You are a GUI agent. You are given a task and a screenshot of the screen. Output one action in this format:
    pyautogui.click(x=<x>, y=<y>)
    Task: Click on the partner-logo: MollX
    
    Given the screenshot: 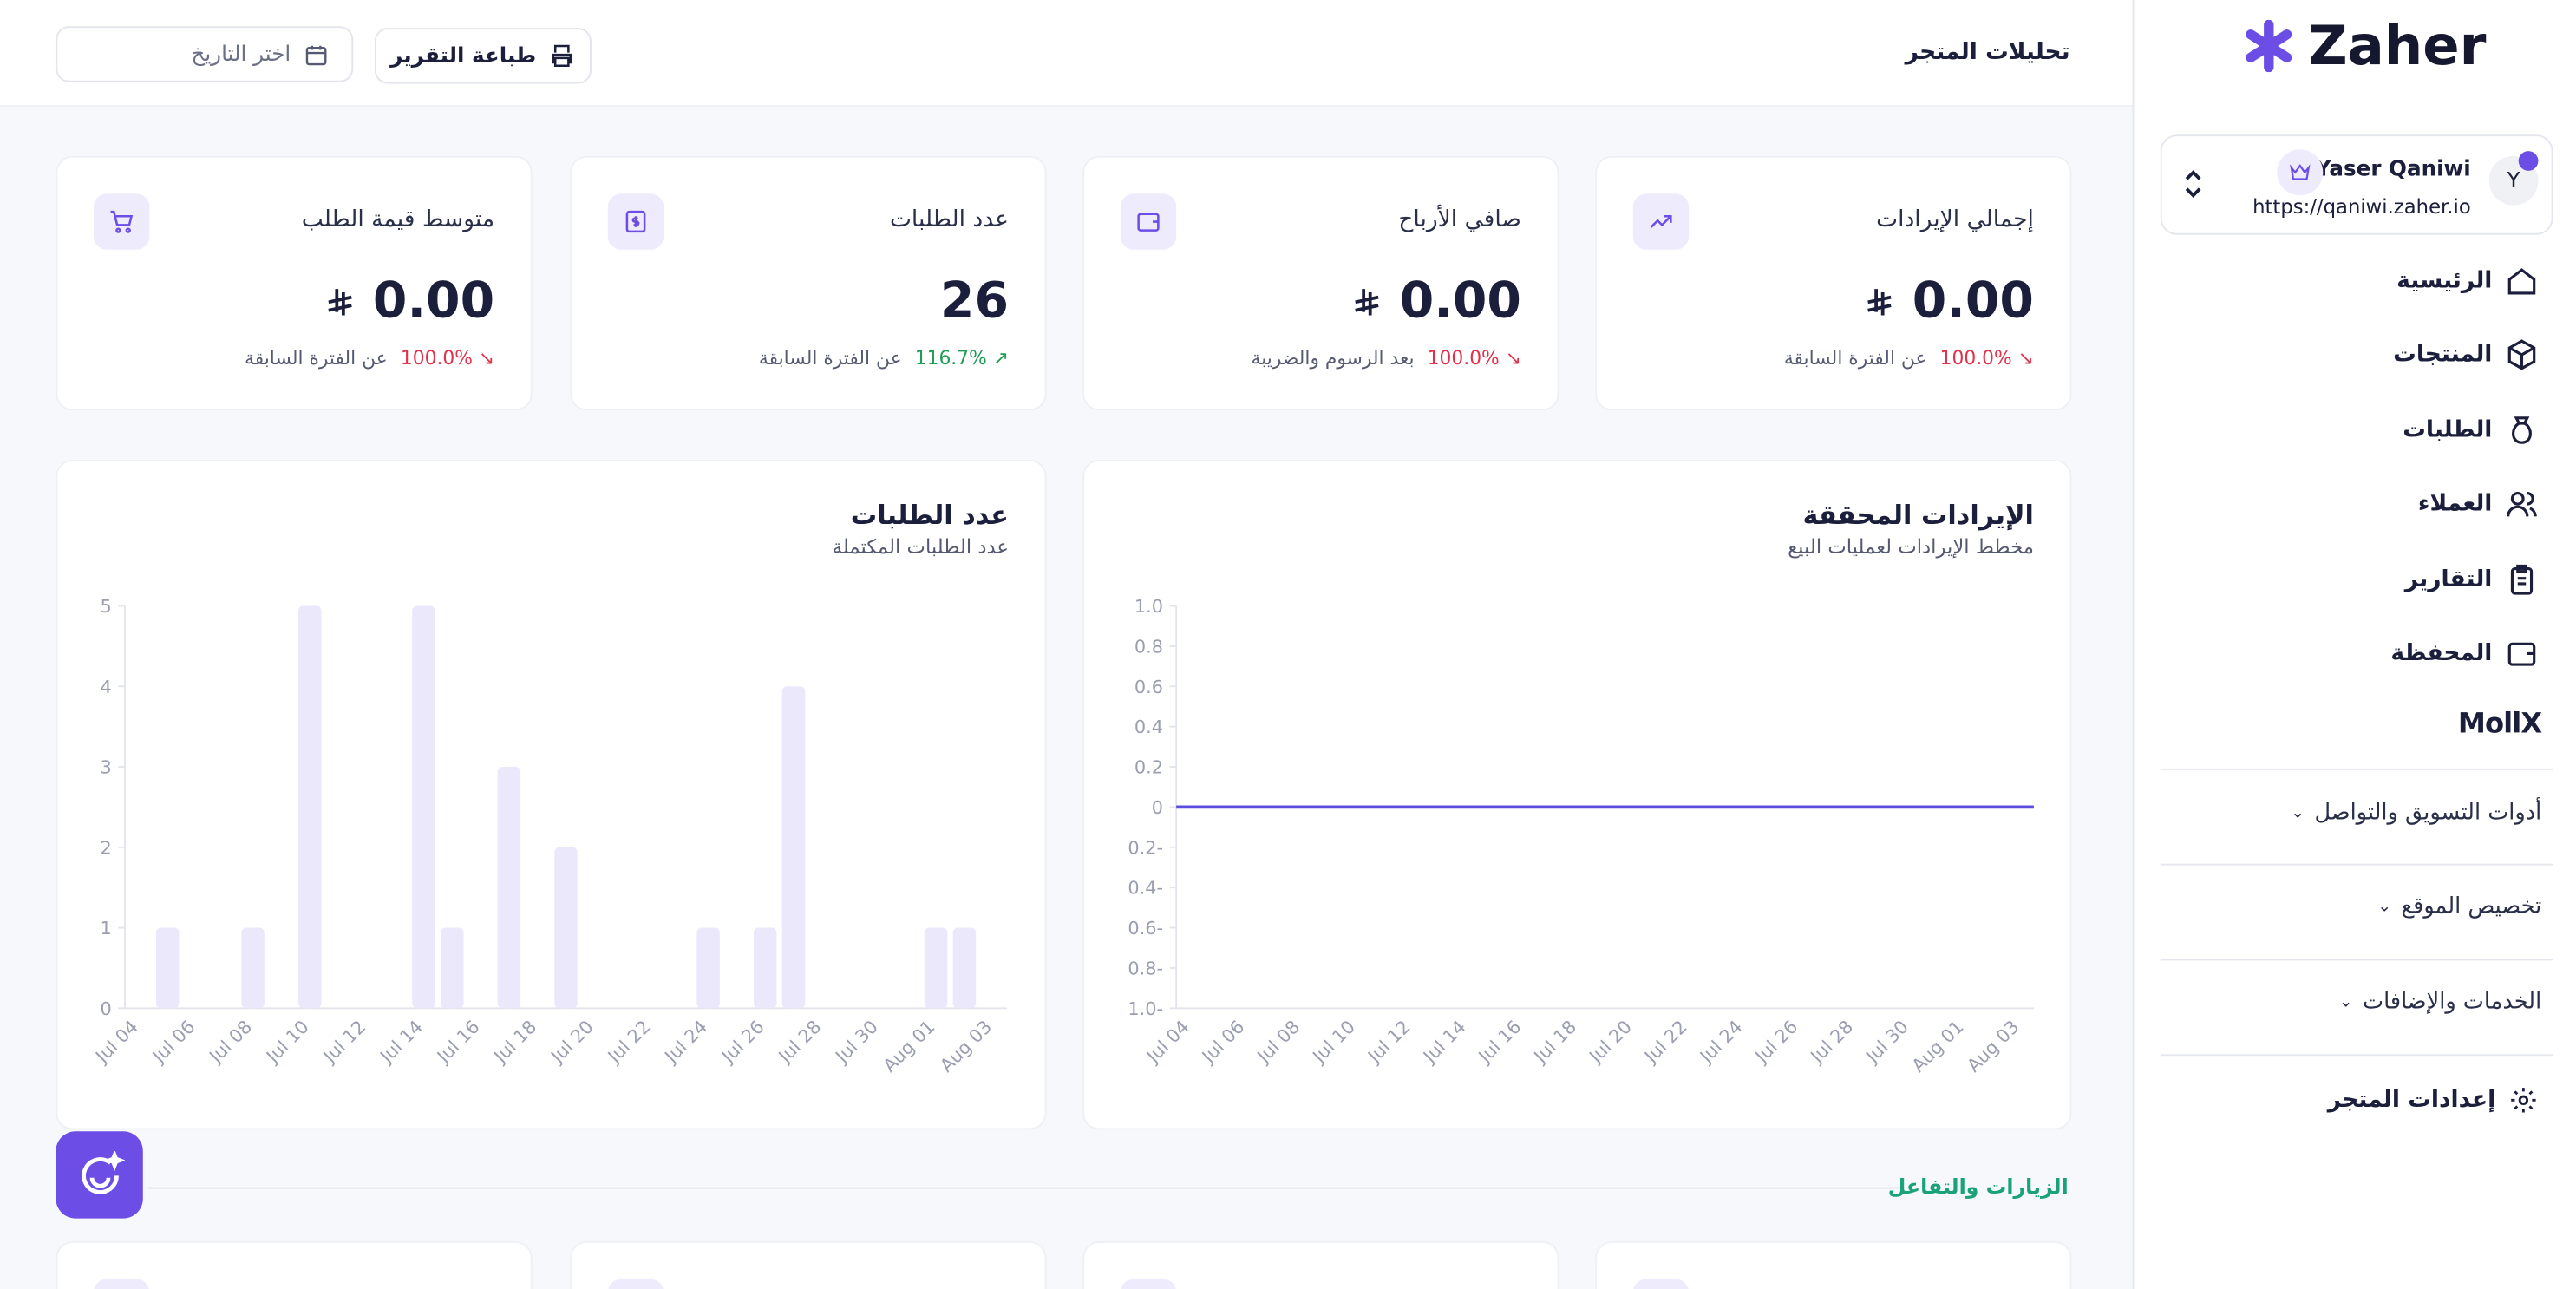 What is the action you would take?
    pyautogui.click(x=2499, y=724)
    